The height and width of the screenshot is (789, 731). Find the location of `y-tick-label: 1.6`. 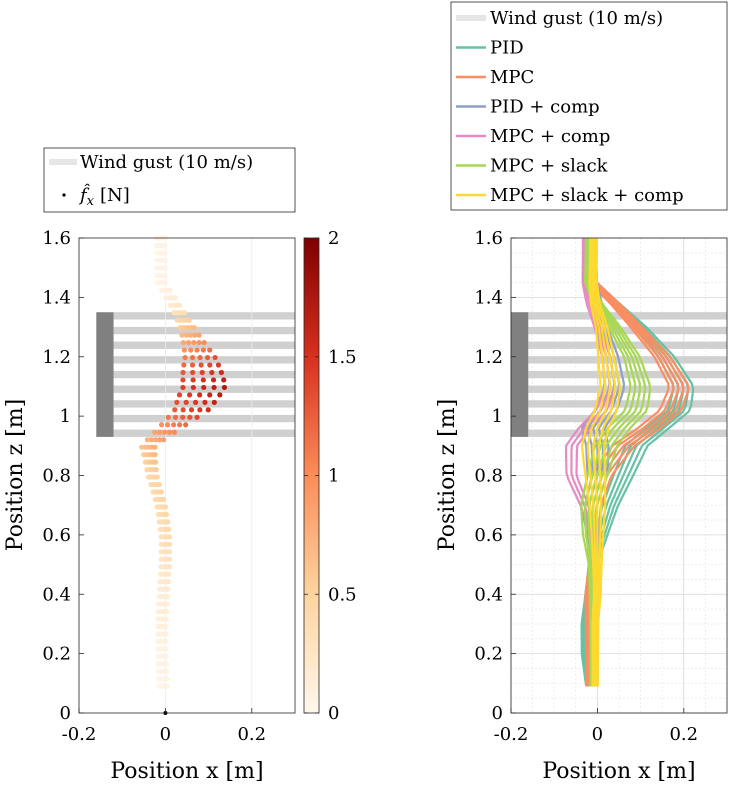

y-tick-label: 1.6 is located at coordinates (56, 238).